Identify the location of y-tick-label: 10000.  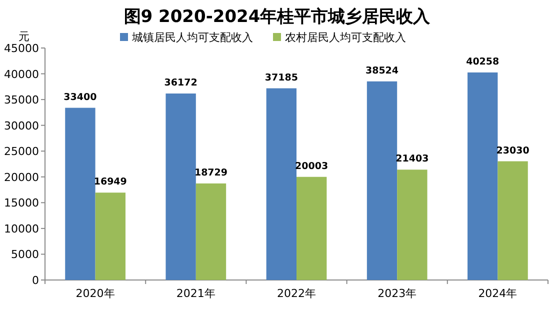
(21, 229).